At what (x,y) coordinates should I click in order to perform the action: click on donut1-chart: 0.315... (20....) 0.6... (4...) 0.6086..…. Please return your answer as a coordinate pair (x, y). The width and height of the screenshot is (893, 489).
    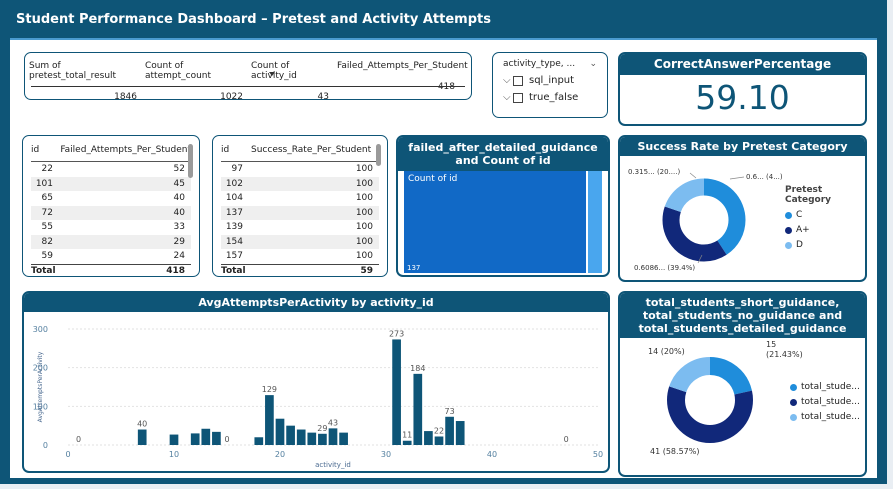
    Looking at the image, I should click on (705, 220).